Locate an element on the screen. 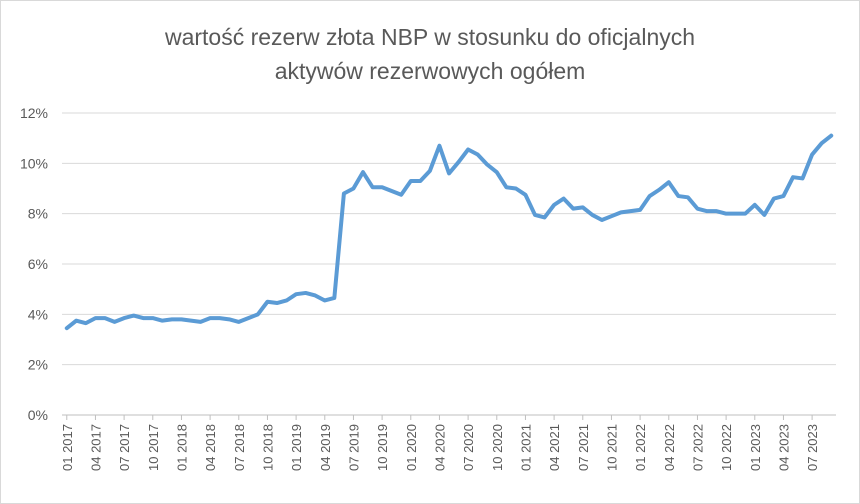 This screenshot has width=860, height=504. x-tick-label: 01 2022 is located at coordinates (640, 447).